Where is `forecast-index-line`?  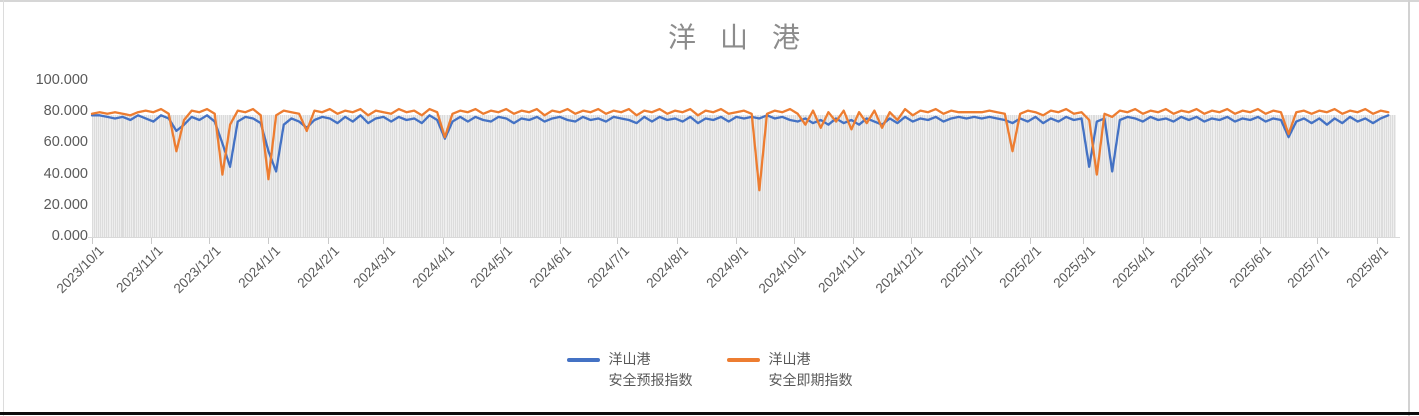
forecast-index-line is located at coordinates (740, 143).